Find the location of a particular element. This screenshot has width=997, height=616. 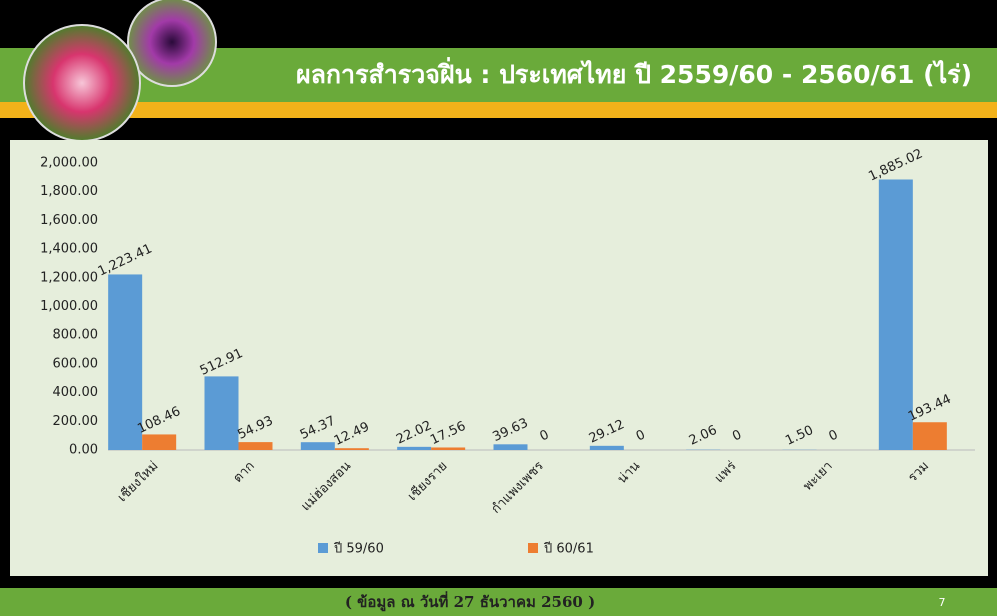

y-tick-label: 200.00 is located at coordinates (76, 421).